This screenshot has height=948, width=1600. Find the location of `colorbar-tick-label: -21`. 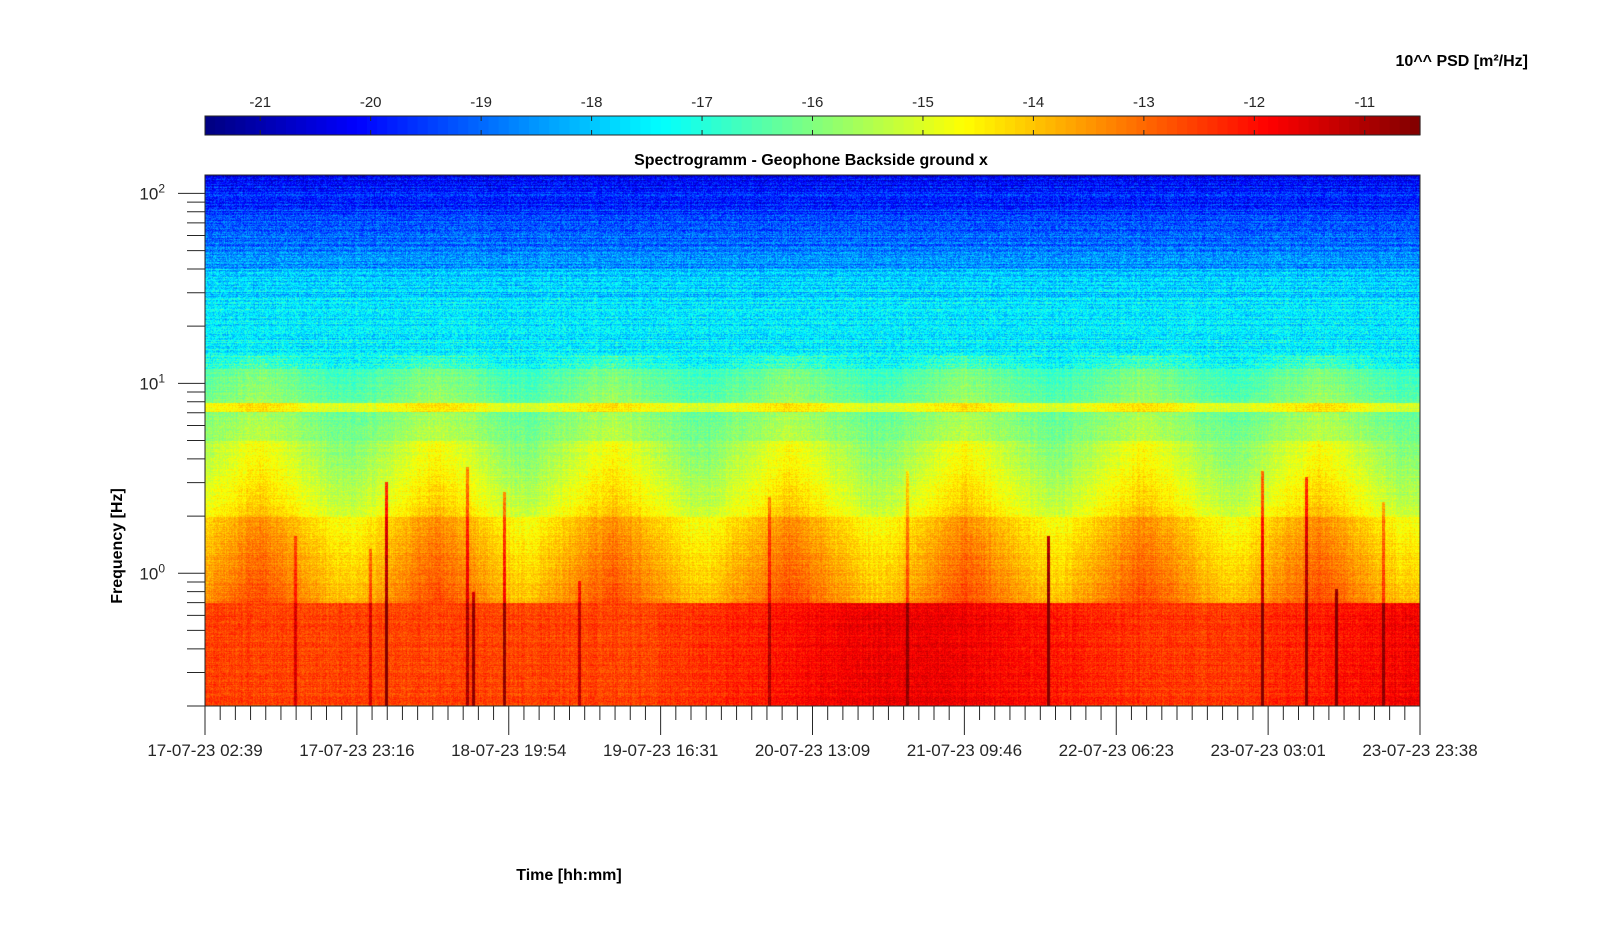

colorbar-tick-label: -21 is located at coordinates (260, 102).